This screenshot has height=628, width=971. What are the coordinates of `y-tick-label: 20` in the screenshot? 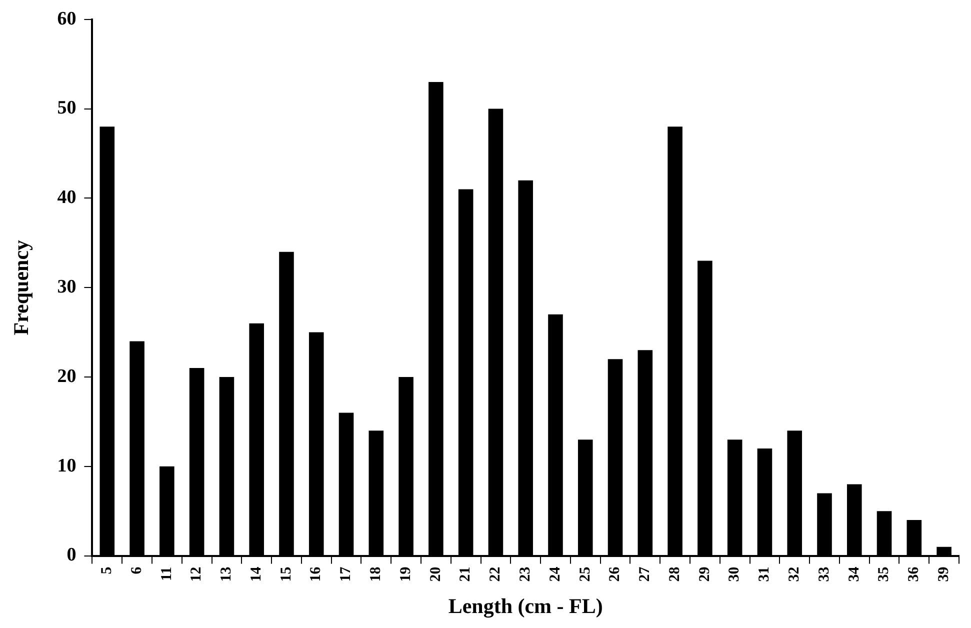 It's located at (66, 376).